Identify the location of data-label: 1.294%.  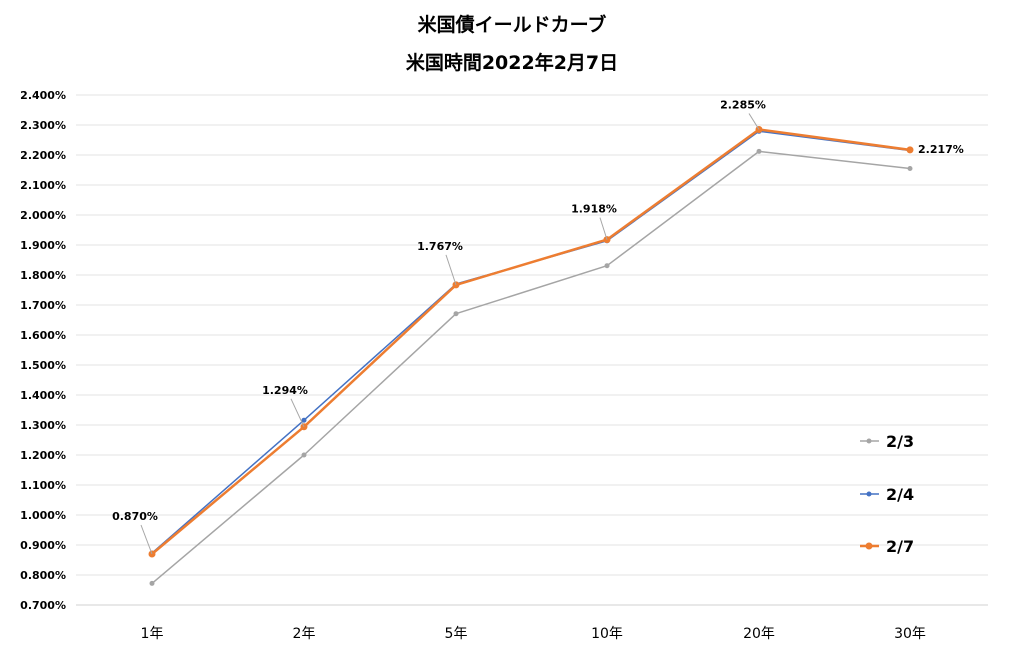
(285, 390).